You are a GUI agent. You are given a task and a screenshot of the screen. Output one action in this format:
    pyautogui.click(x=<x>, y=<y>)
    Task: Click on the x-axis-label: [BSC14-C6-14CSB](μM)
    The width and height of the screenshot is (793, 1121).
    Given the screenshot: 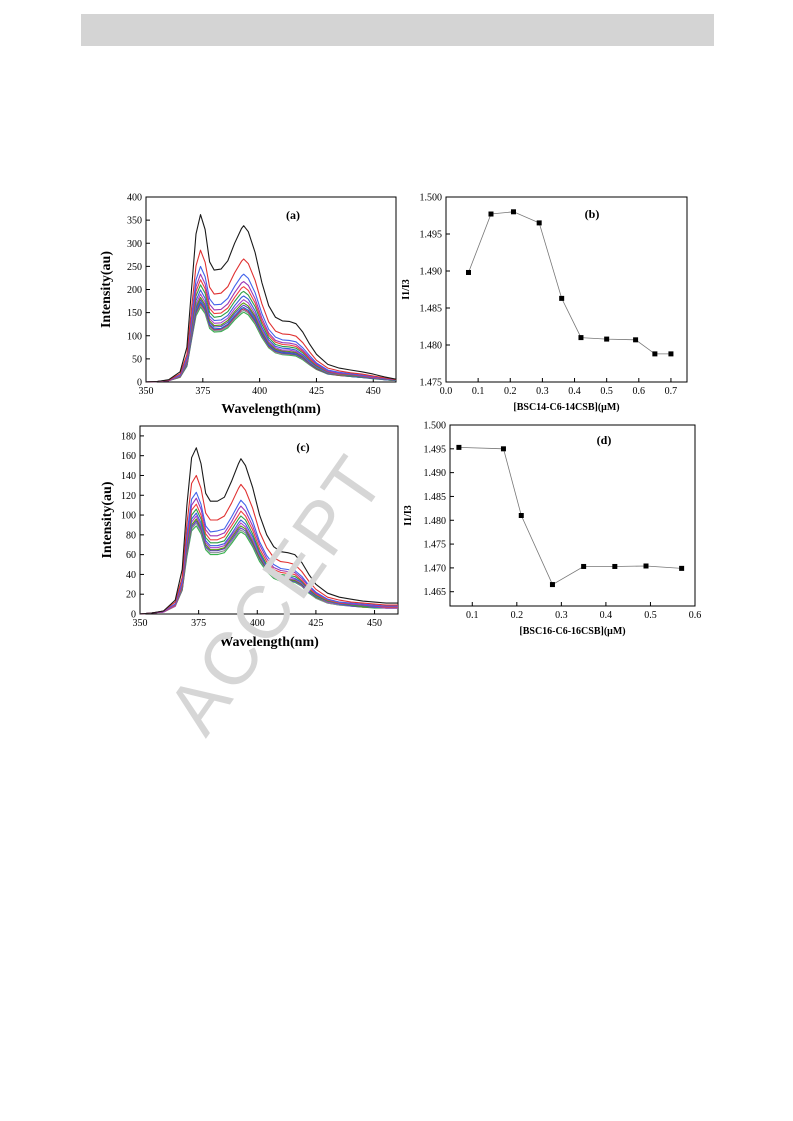 What is the action you would take?
    pyautogui.click(x=566, y=407)
    